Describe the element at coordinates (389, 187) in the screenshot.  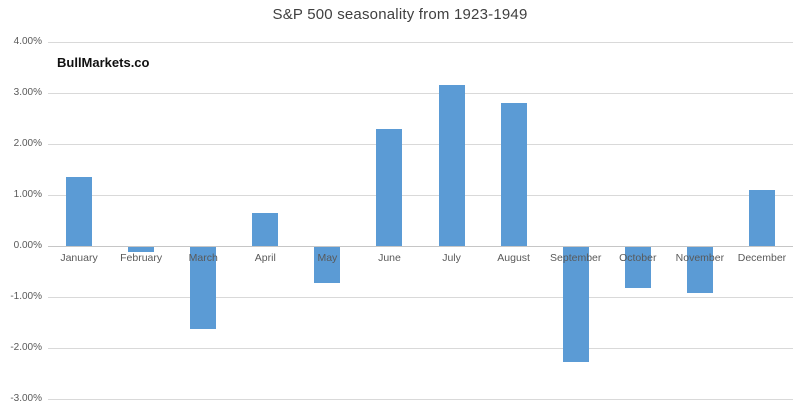
I see `bar-june` at that location.